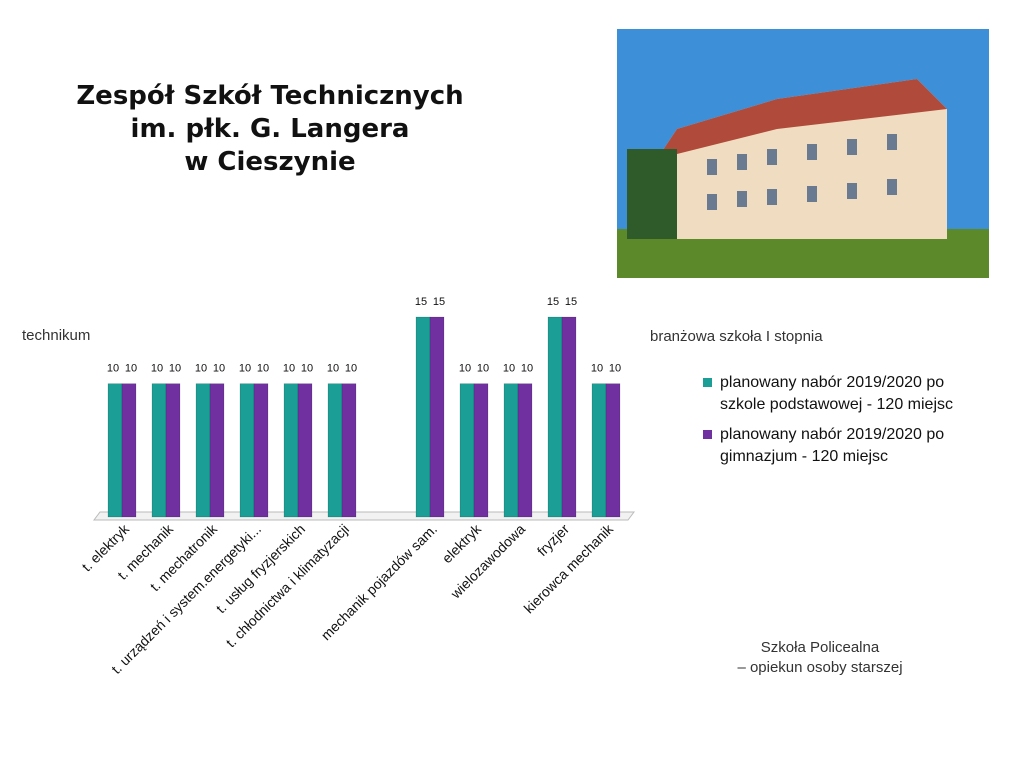 The image size is (1024, 768). Describe the element at coordinates (270, 96) in the screenshot. I see `title-line: Zespół Szkół Technicznych` at that location.